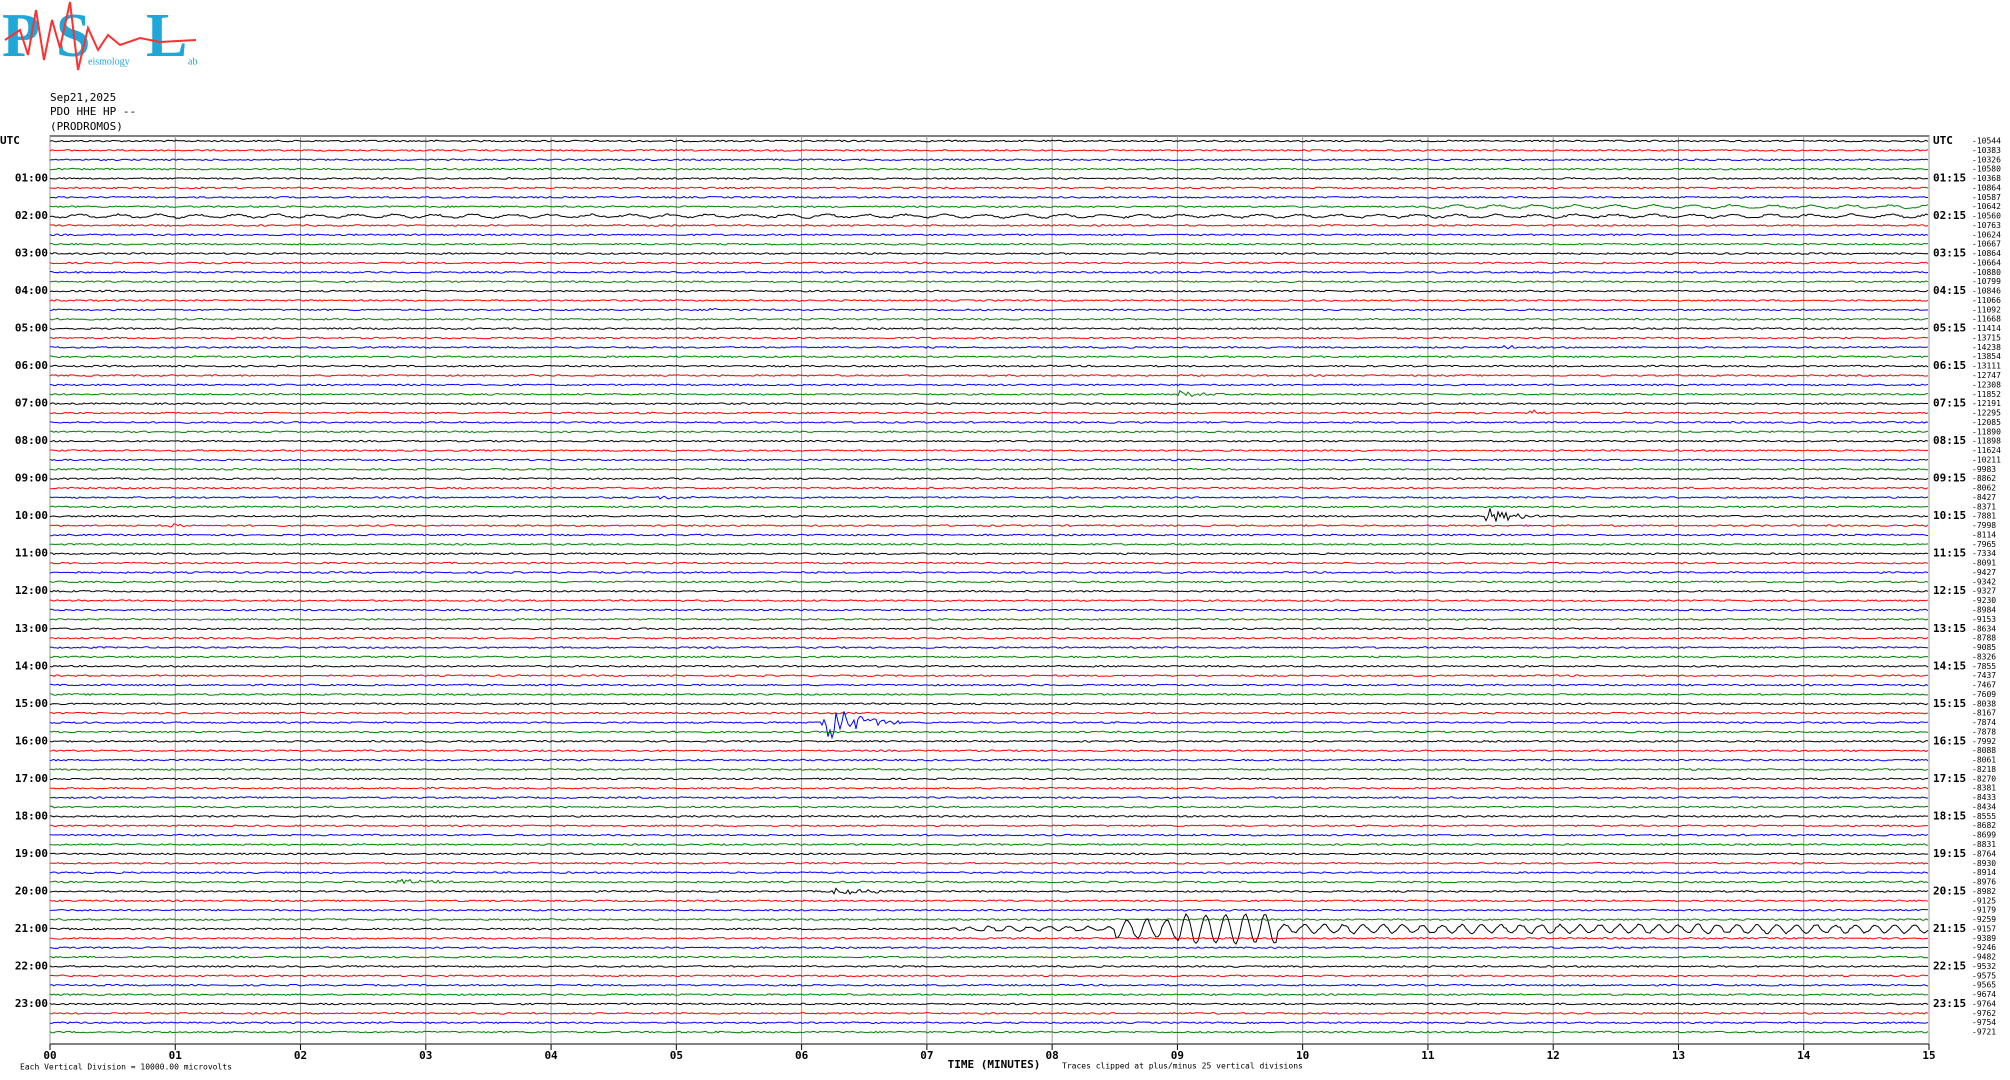 Image resolution: width=2010 pixels, height=1080 pixels. Describe the element at coordinates (1949, 253) in the screenshot. I see `right-time-label: 03:15` at that location.